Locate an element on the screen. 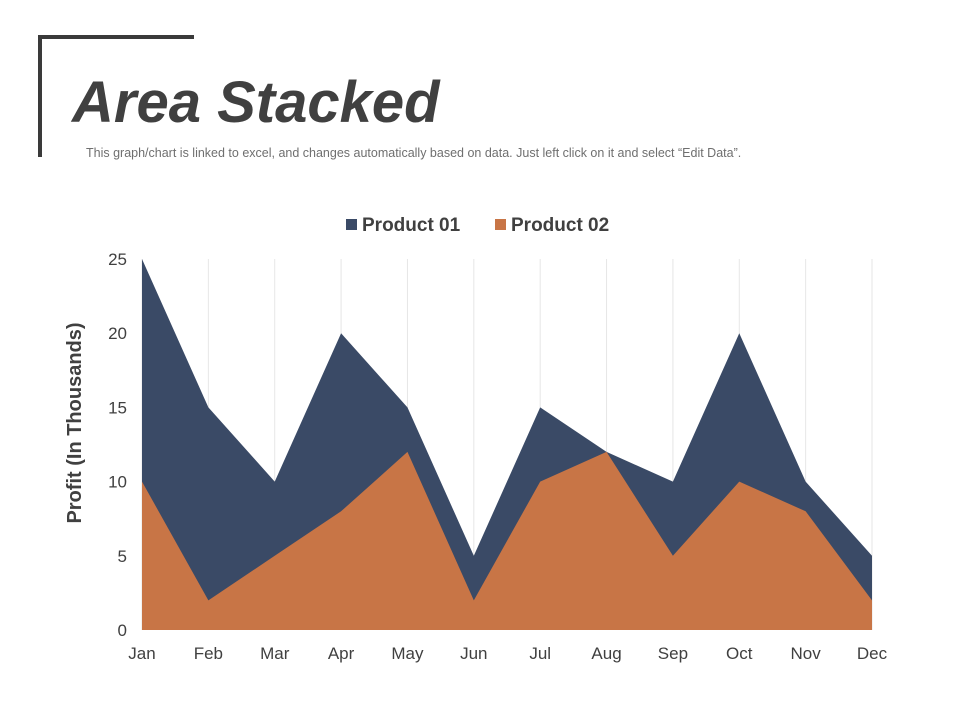 The height and width of the screenshot is (720, 960). x-tick-label-jan: Jan is located at coordinates (141, 653).